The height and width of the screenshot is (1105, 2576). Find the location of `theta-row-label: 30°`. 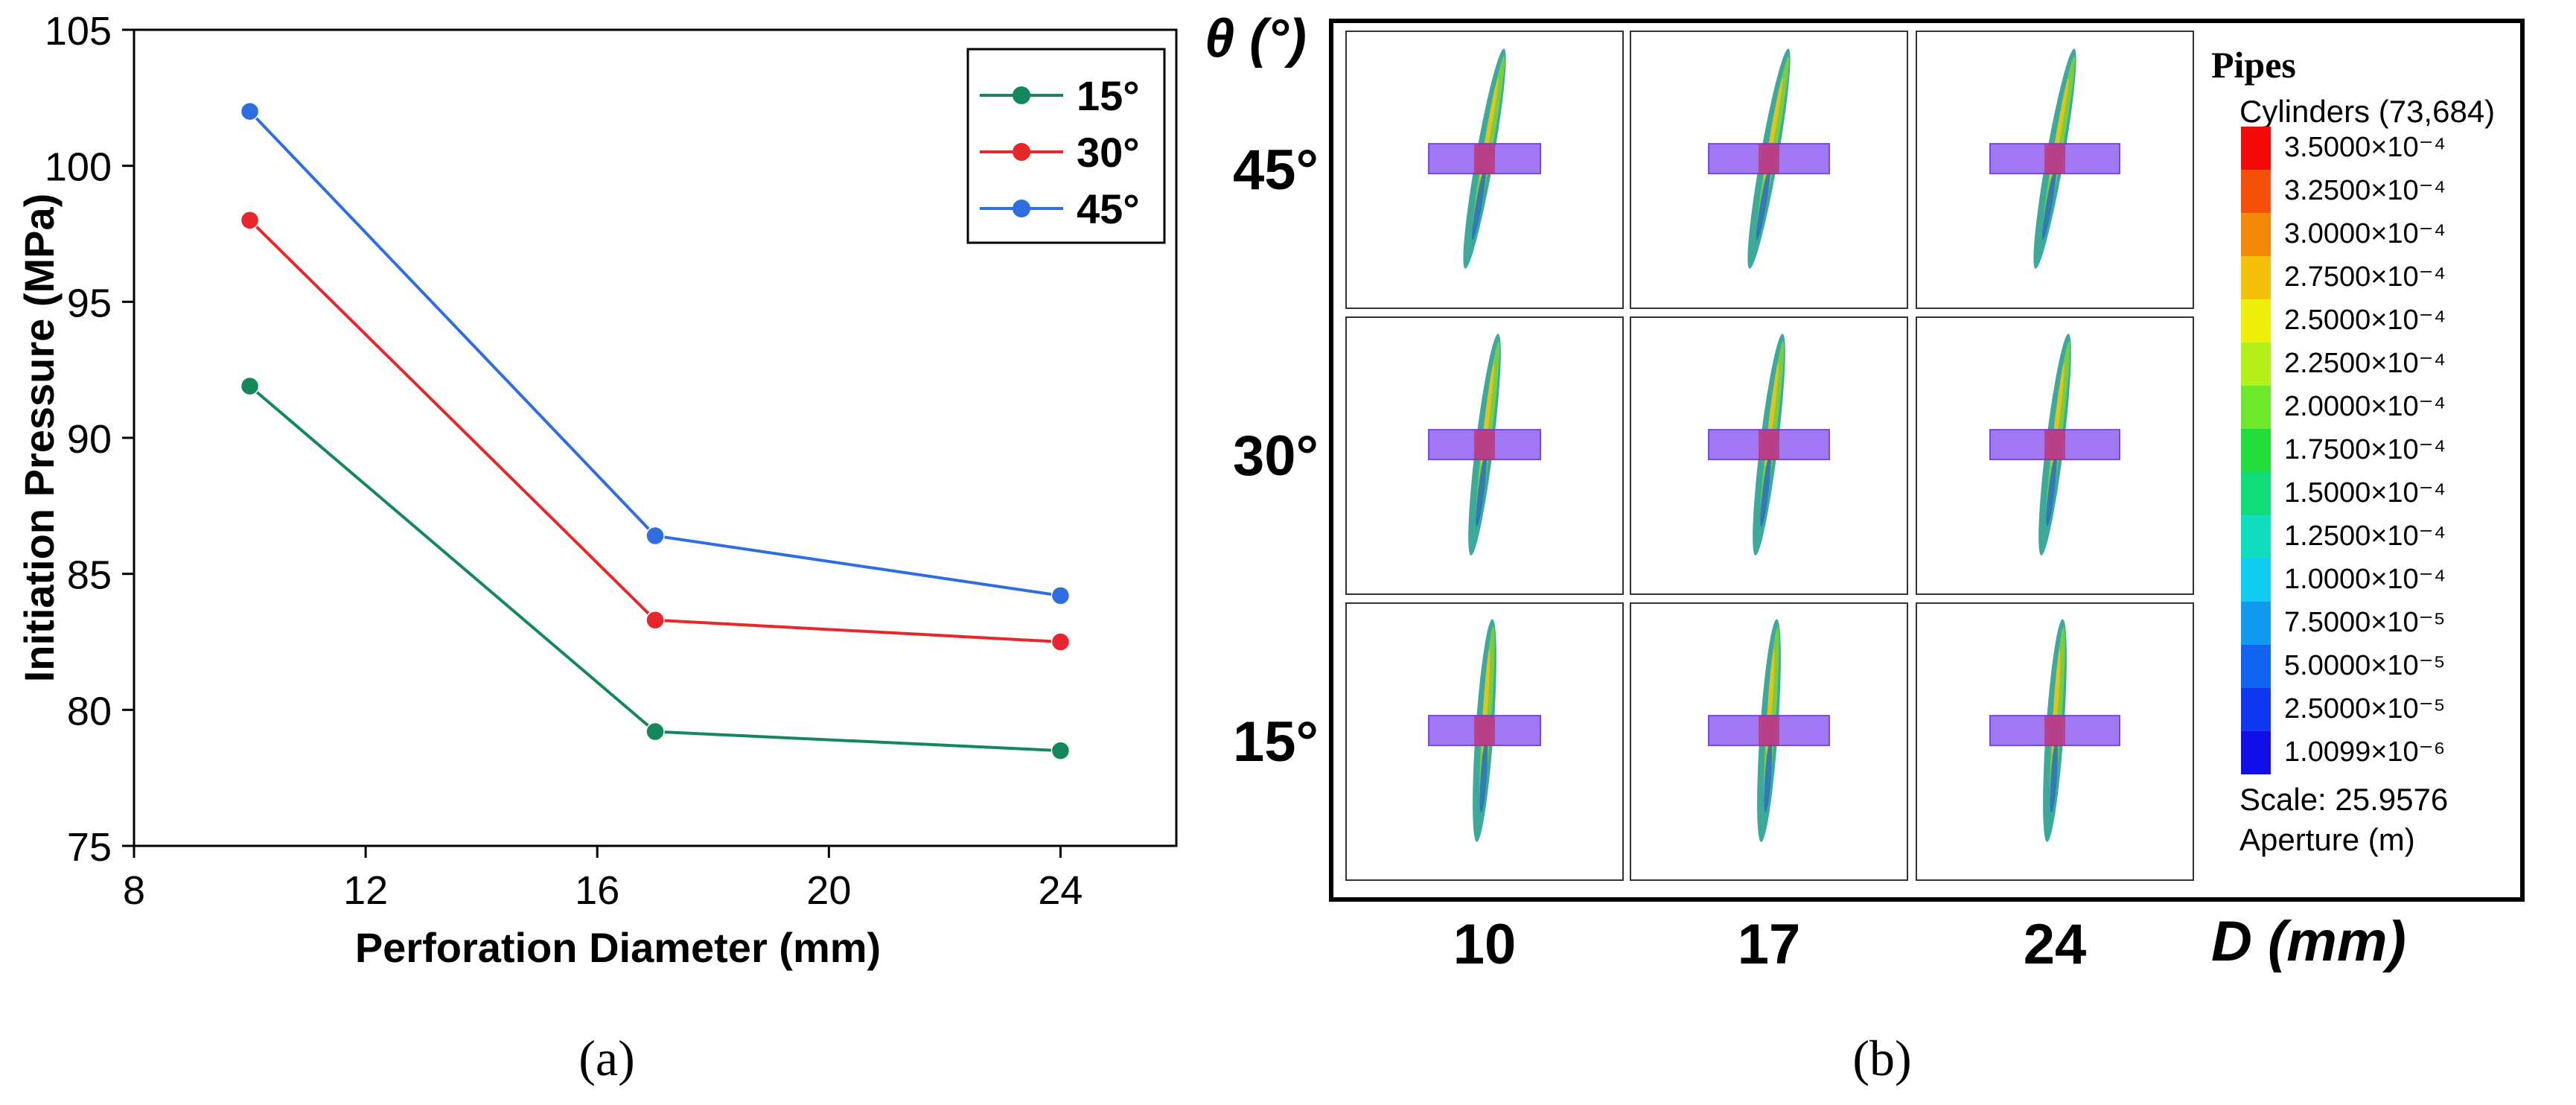

theta-row-label: 30° is located at coordinates (1276, 456).